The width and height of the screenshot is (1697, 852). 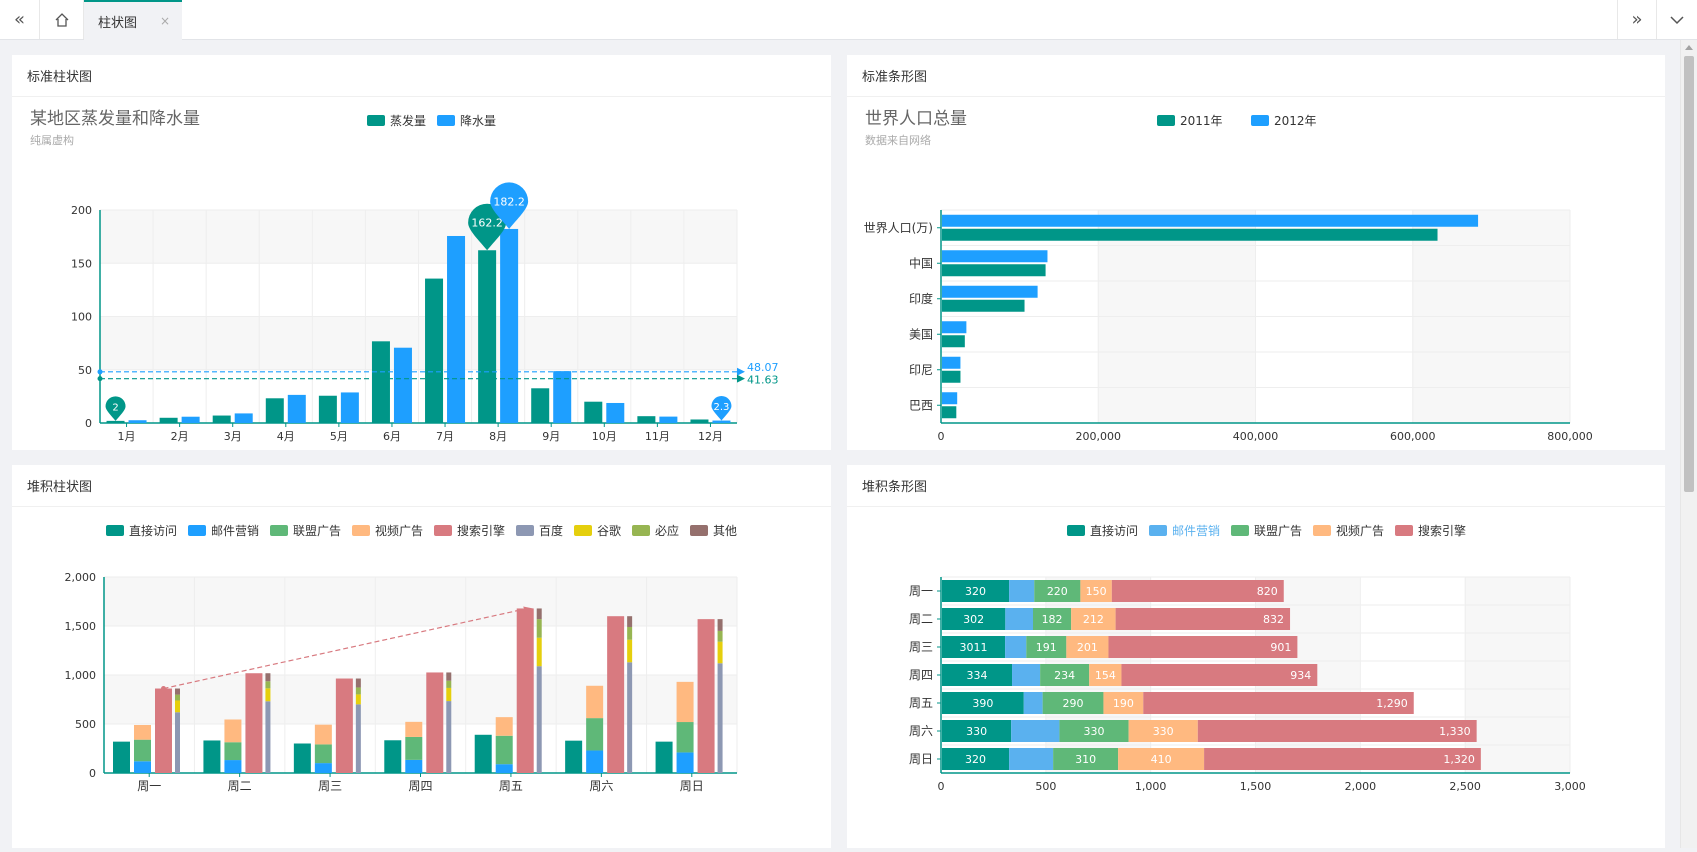 I want to click on scrollbar-thumb, so click(x=1689, y=274).